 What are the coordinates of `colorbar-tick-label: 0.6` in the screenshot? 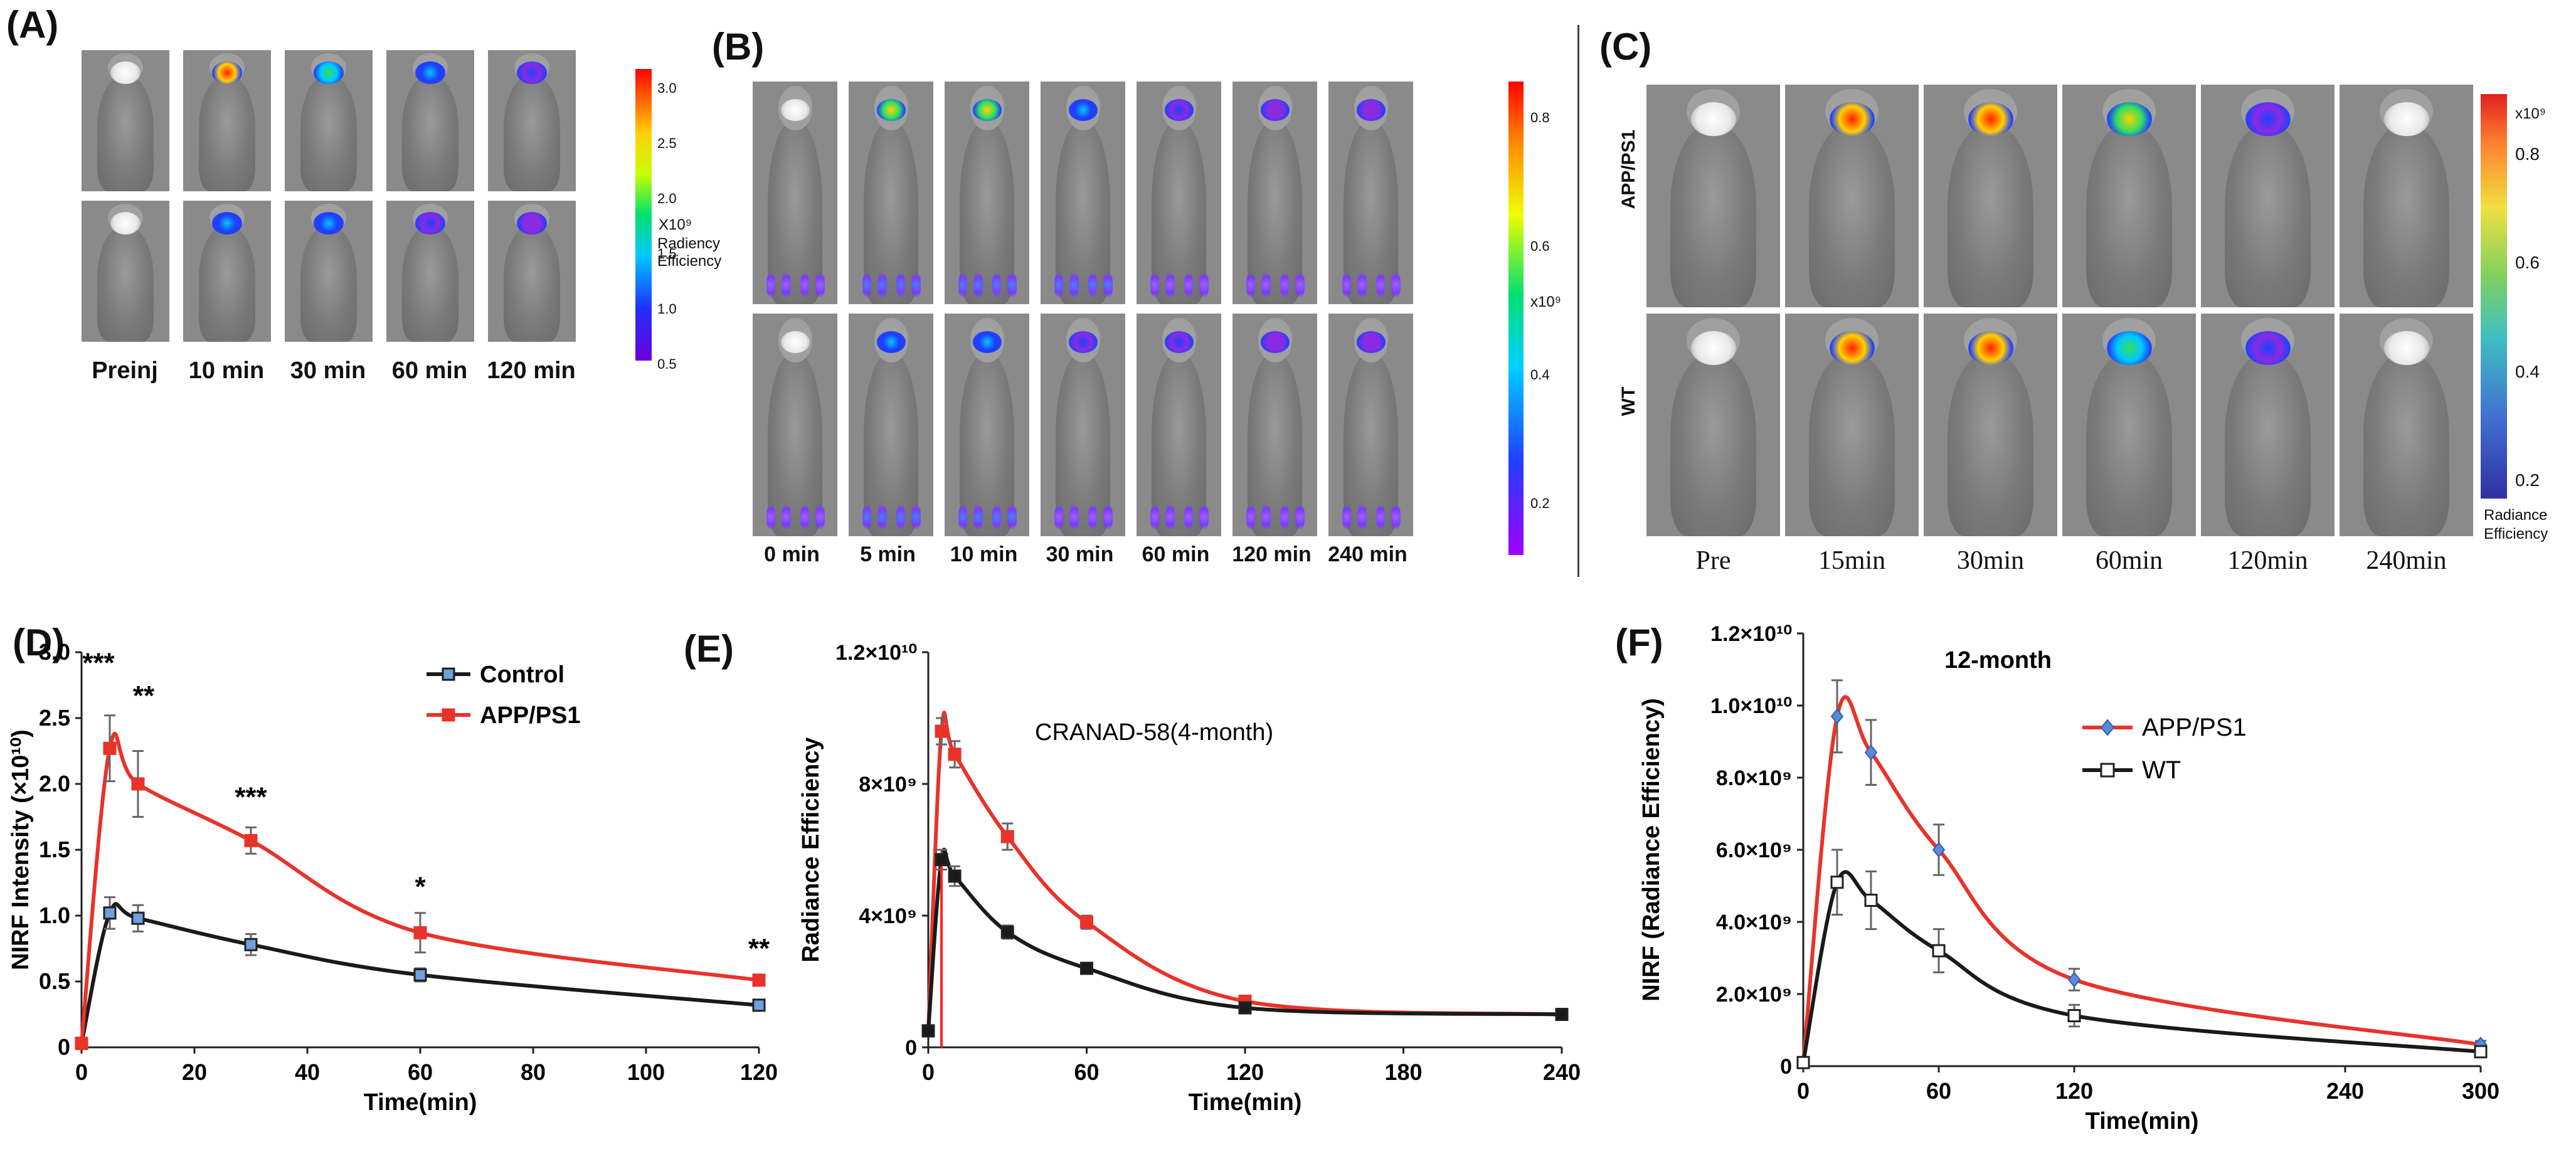 It's located at (2527, 263).